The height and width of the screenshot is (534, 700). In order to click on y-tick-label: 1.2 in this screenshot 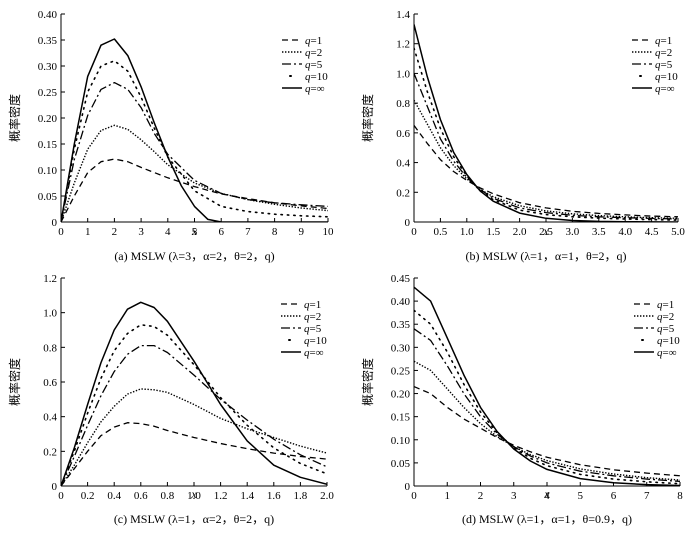, I will do `click(403, 45)`.